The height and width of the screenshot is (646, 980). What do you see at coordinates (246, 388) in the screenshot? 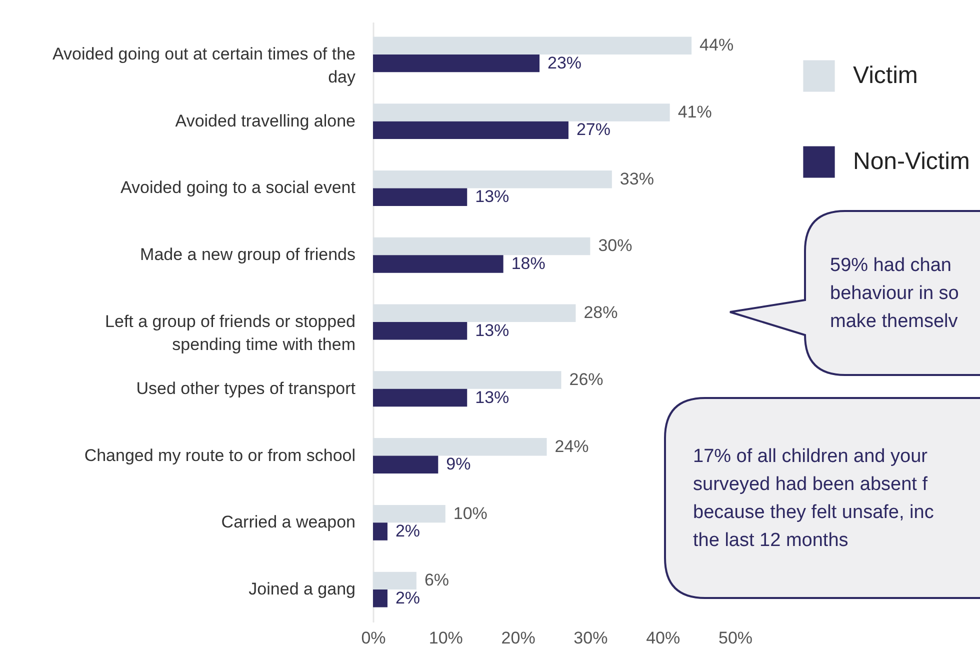
I see `y-tick-label: Used other types of transport` at bounding box center [246, 388].